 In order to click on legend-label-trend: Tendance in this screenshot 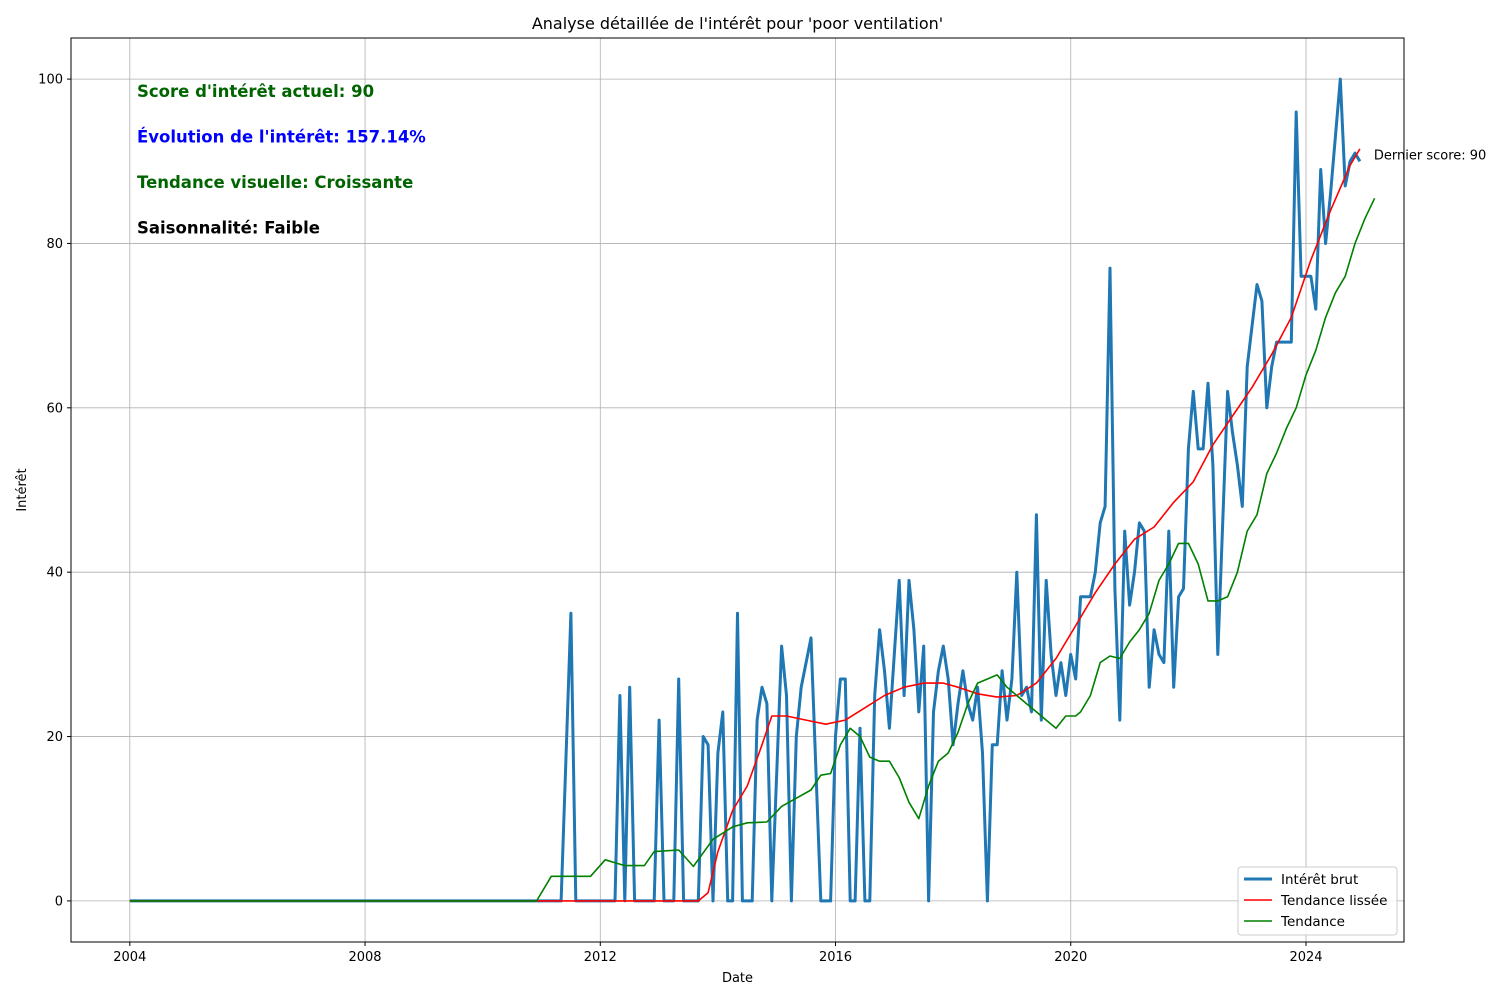, I will do `click(1312, 922)`.